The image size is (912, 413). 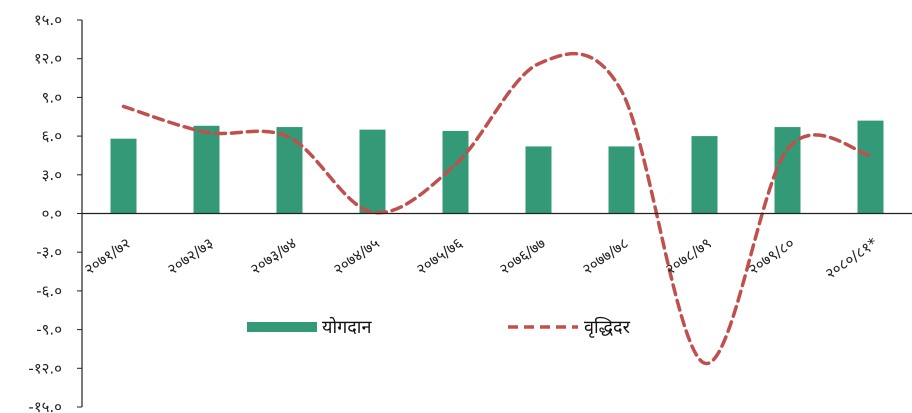 What do you see at coordinates (607, 327) in the screenshot?
I see `legend-label-line: वृद्धिदर` at bounding box center [607, 327].